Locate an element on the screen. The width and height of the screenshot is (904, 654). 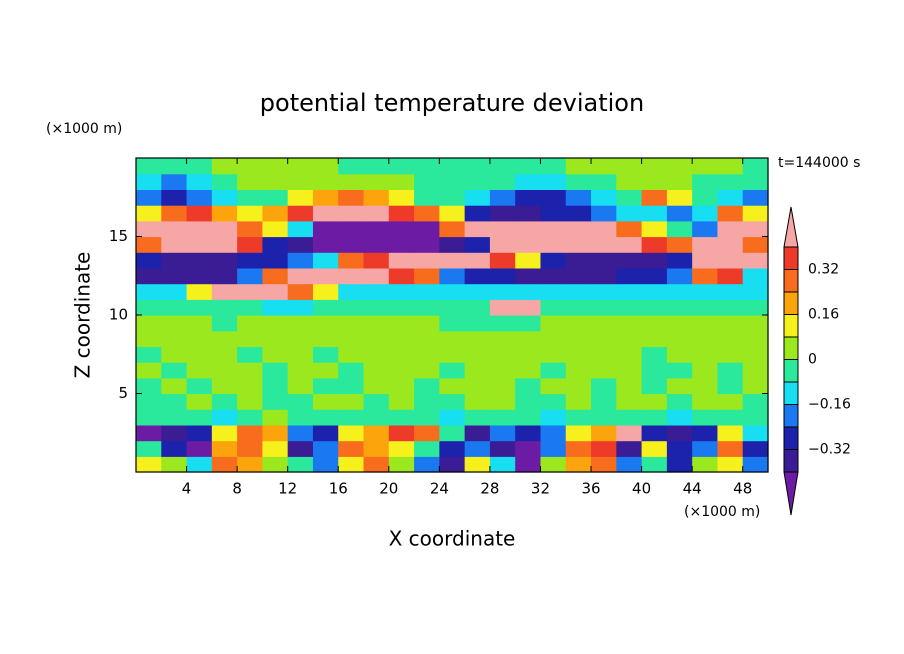
x-tick-label: 48 is located at coordinates (742, 489).